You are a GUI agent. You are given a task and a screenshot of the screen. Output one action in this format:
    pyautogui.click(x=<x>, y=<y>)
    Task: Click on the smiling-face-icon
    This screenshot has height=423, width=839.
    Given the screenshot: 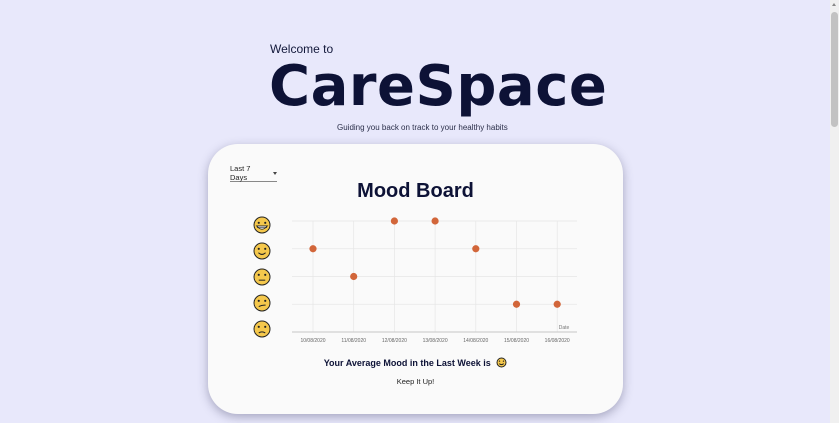 What is the action you would take?
    pyautogui.click(x=262, y=251)
    